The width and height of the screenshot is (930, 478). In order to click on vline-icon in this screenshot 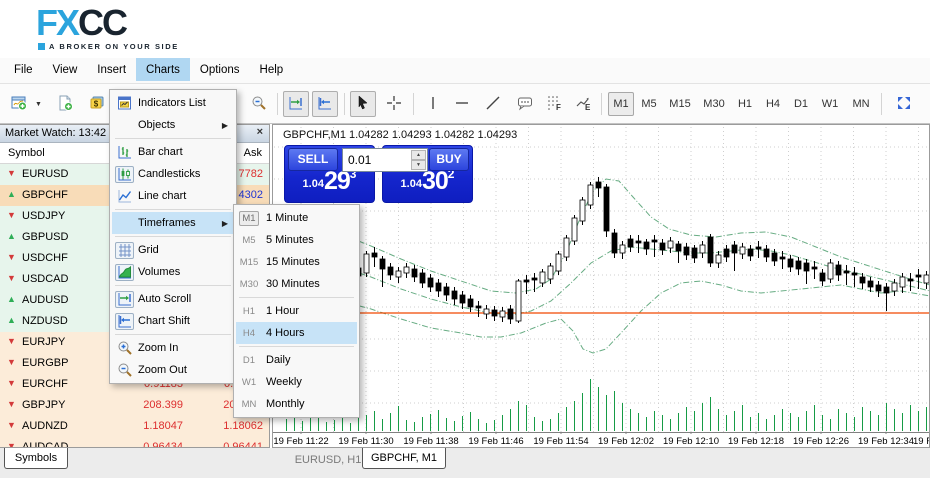, I will do `click(433, 104)`.